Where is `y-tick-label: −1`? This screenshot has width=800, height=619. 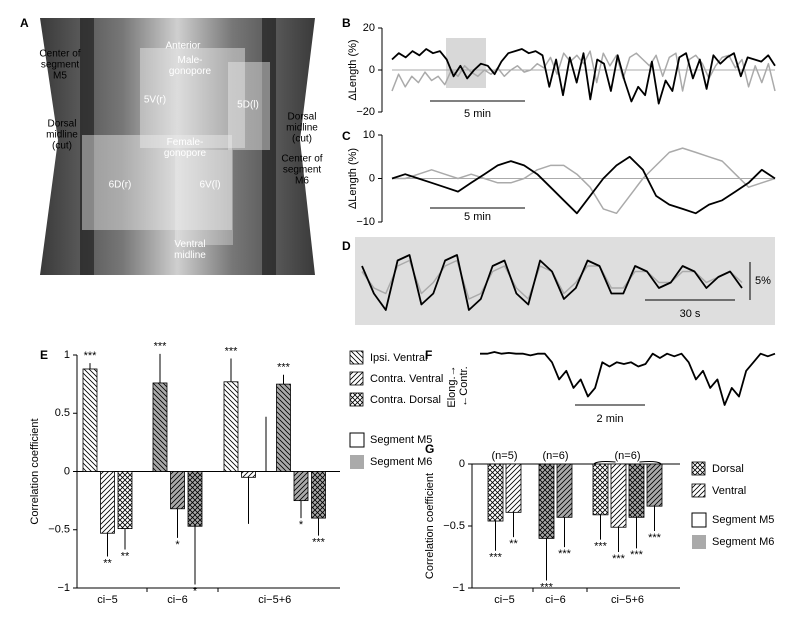 y-tick-label: −1 is located at coordinates (458, 588).